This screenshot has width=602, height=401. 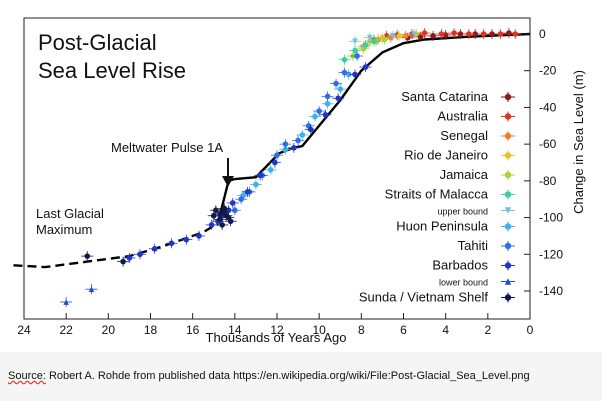 I want to click on legend-label-barbados: Barbados, so click(x=460, y=265).